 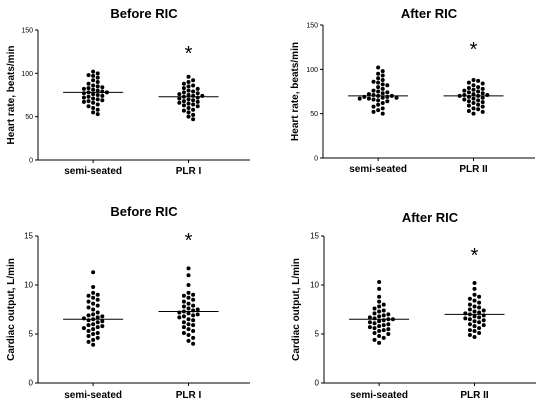 What do you see at coordinates (473, 169) in the screenshot?
I see `x-tick-label: PLR II` at bounding box center [473, 169].